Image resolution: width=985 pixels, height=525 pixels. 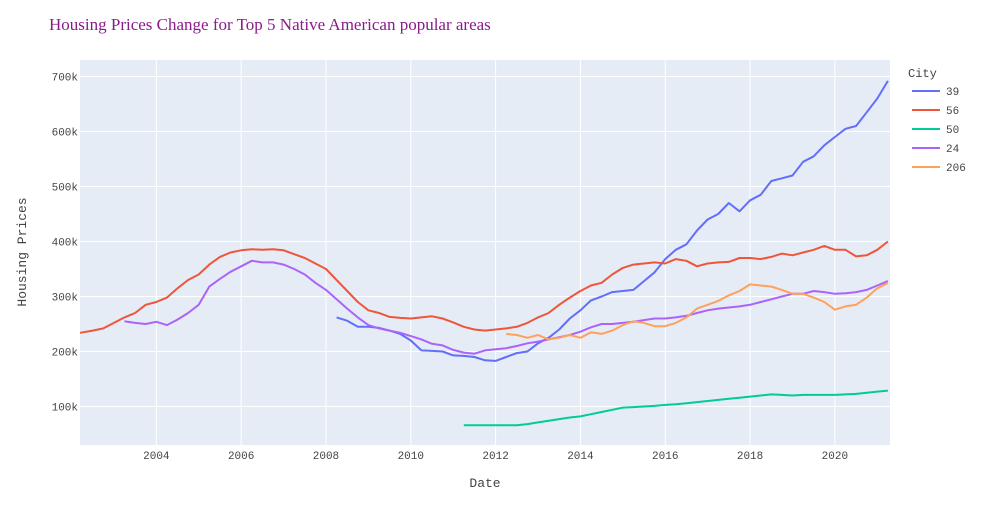 I want to click on x-tick-label: 2016, so click(x=665, y=457).